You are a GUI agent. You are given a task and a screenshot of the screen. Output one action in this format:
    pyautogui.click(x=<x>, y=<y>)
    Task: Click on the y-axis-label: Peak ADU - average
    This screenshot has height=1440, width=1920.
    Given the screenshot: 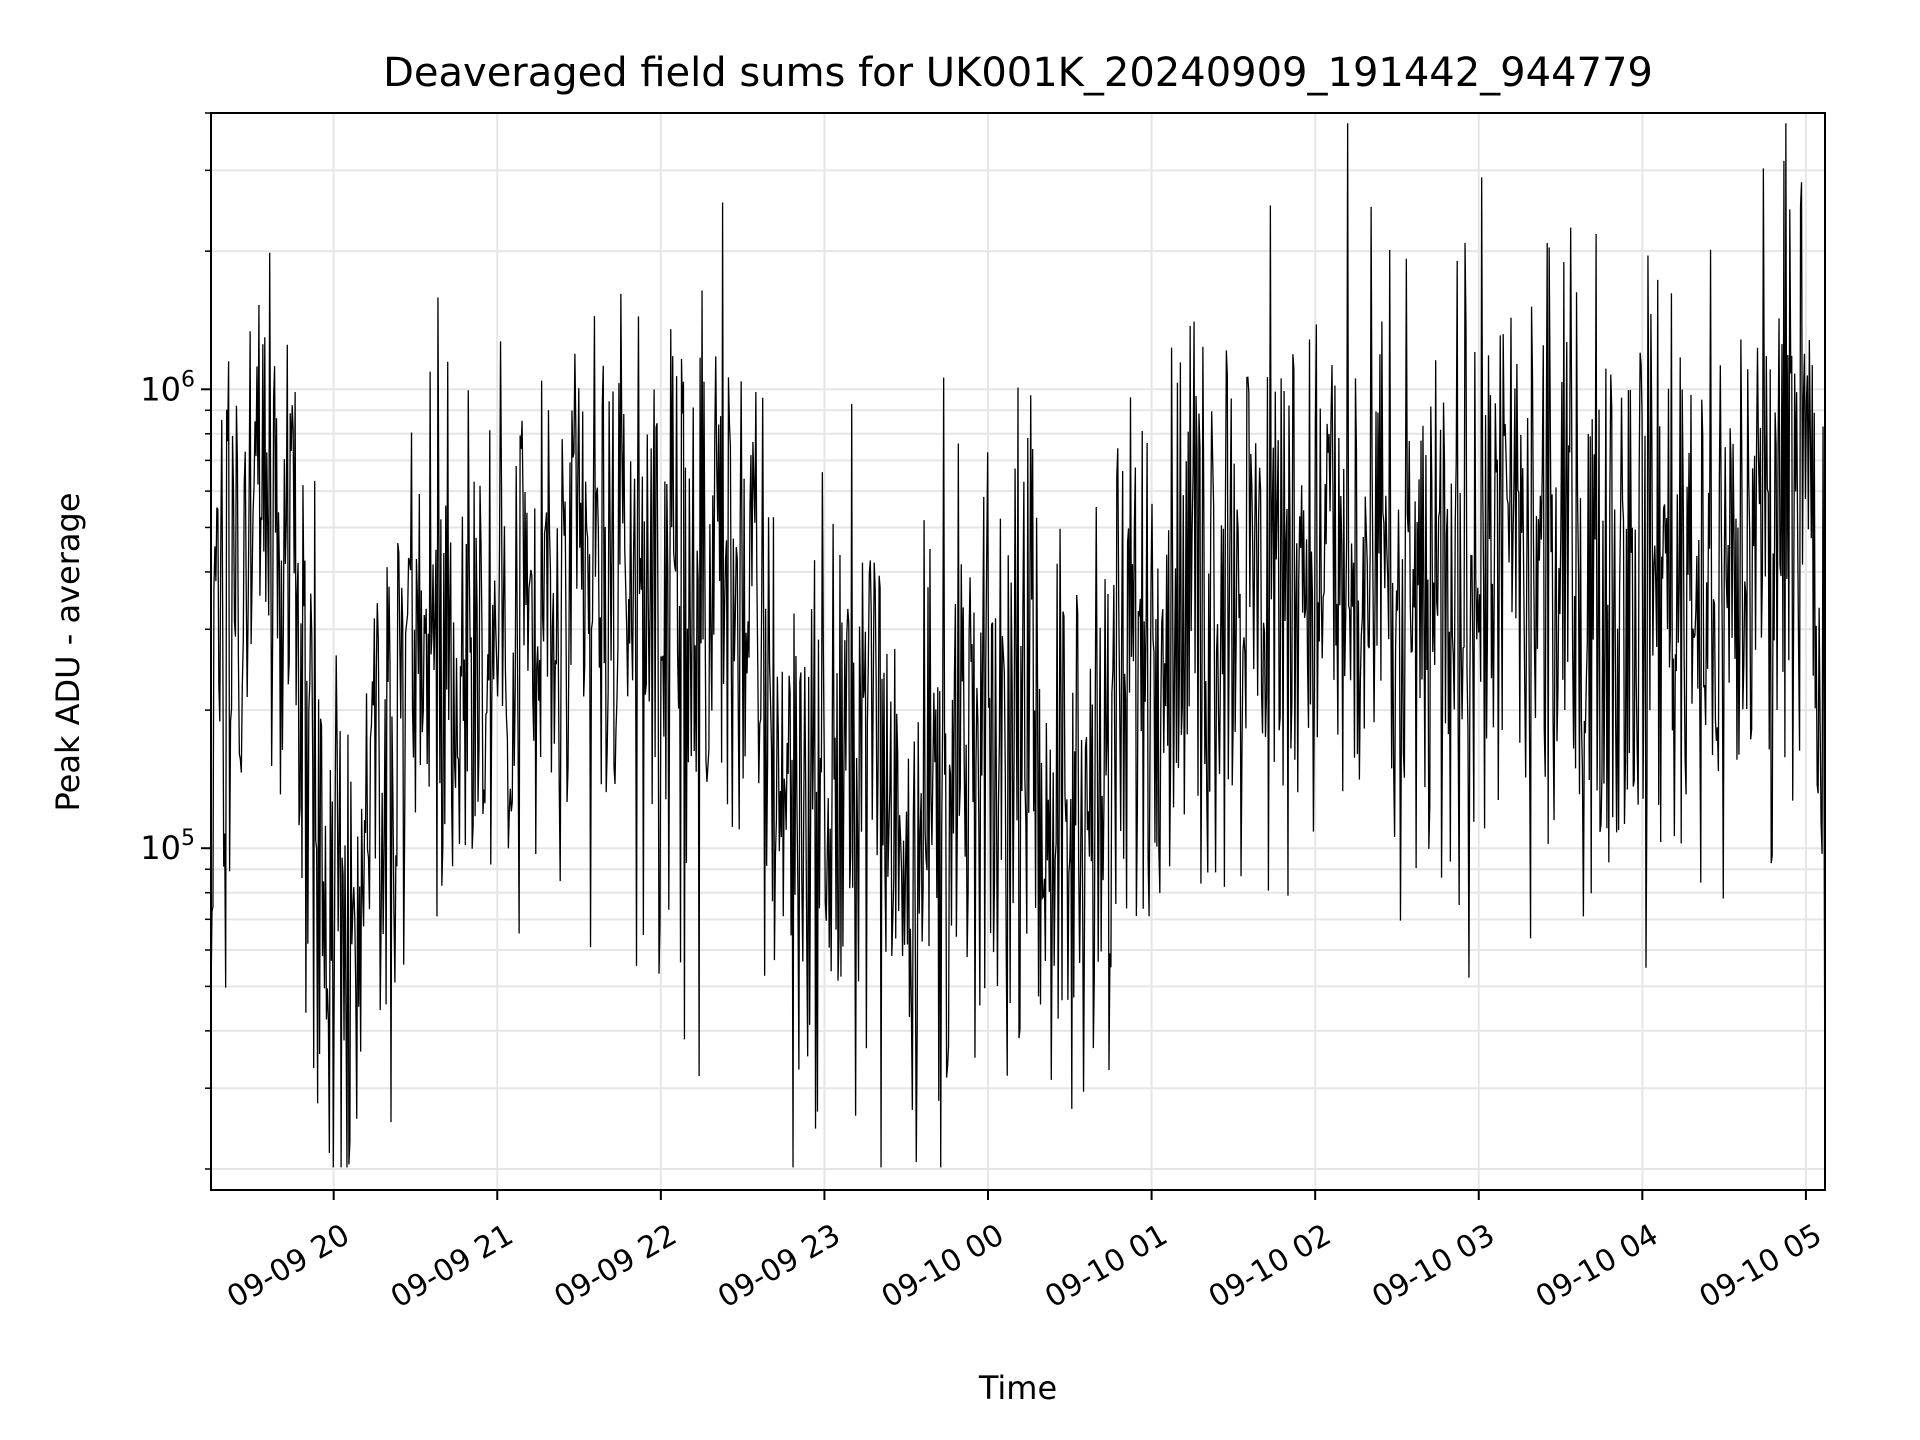 What is the action you would take?
    pyautogui.click(x=68, y=652)
    